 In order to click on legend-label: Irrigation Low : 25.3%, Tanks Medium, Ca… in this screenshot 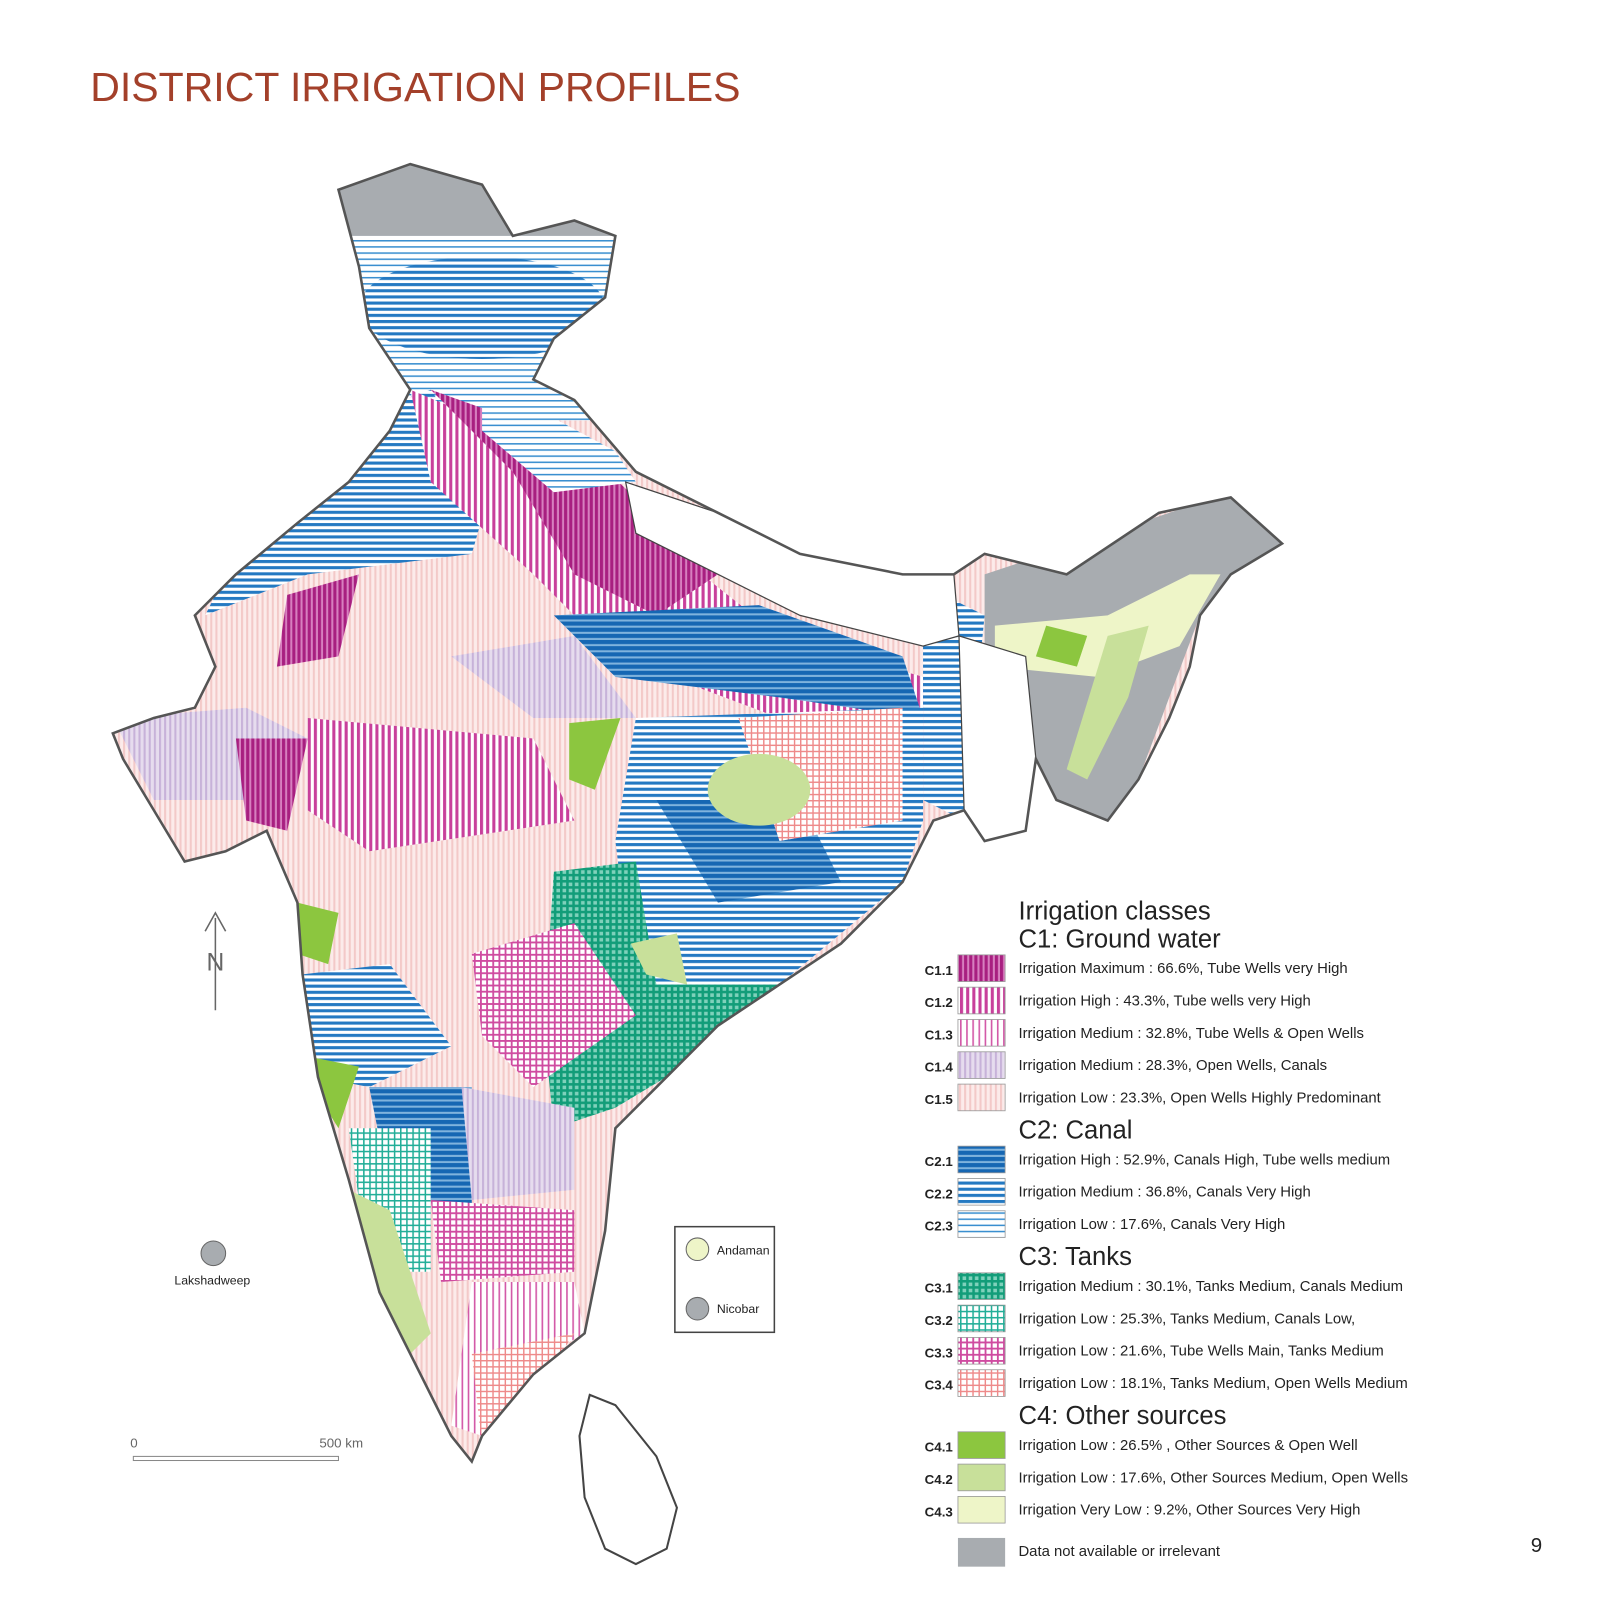, I will do `click(1186, 1319)`.